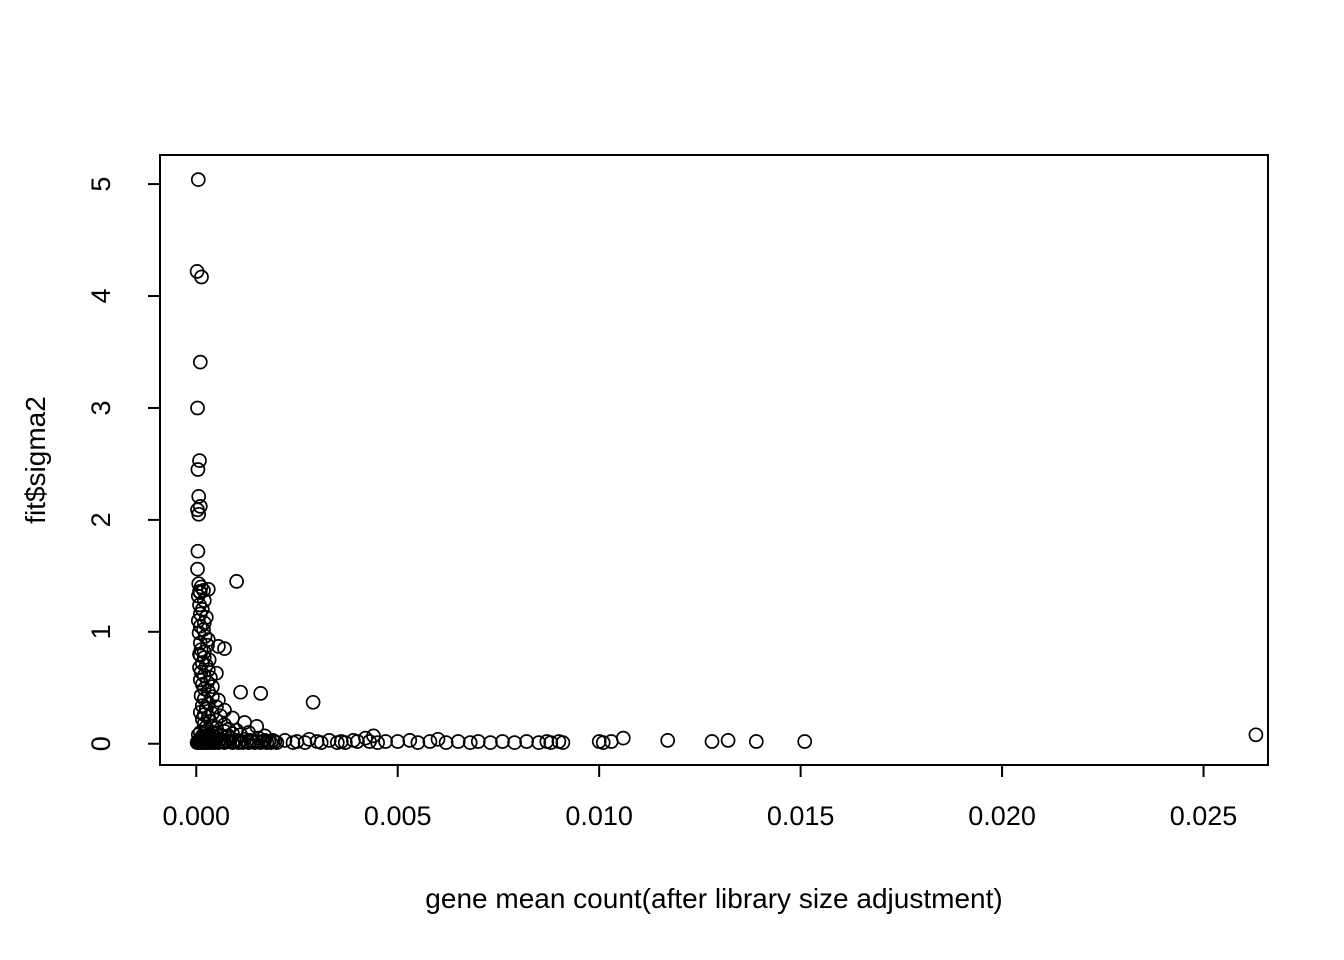  I want to click on y-tick-label: 2, so click(101, 519).